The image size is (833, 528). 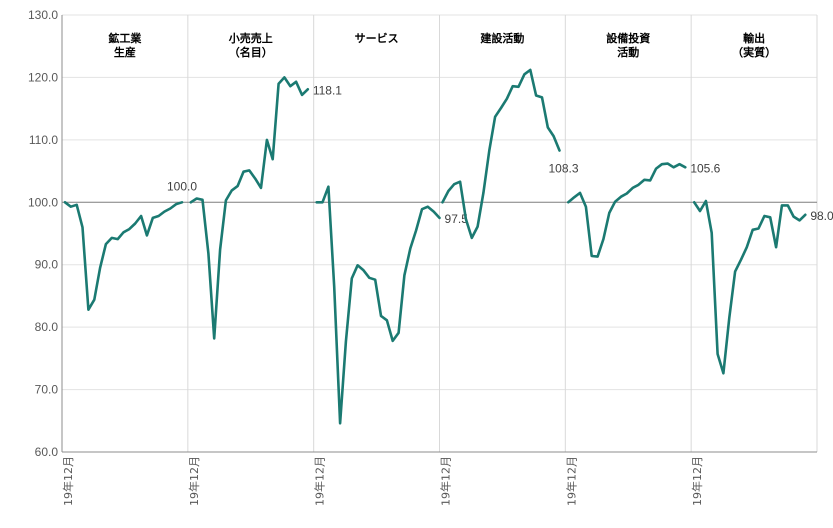 What do you see at coordinates (125, 38) in the screenshot?
I see `panel-title-line: 鉱工業` at bounding box center [125, 38].